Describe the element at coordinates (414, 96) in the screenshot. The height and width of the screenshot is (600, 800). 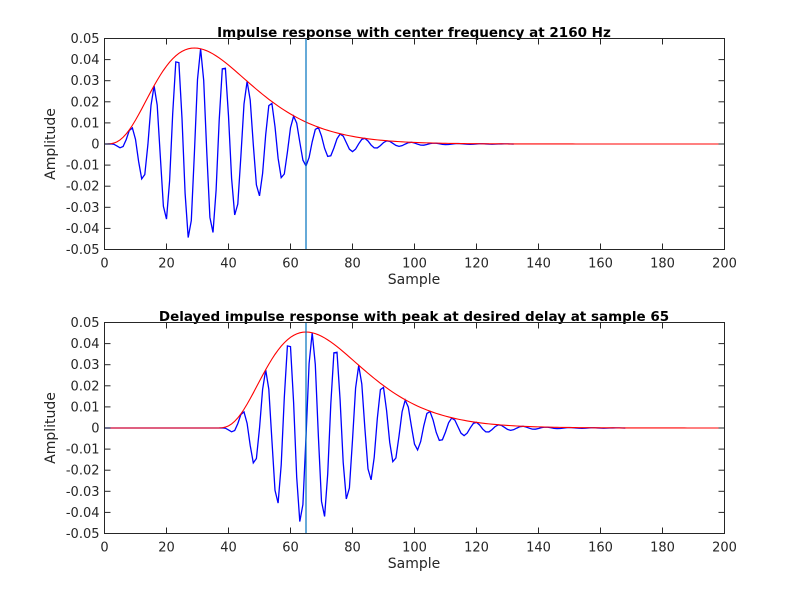
I see `series-envelope` at that location.